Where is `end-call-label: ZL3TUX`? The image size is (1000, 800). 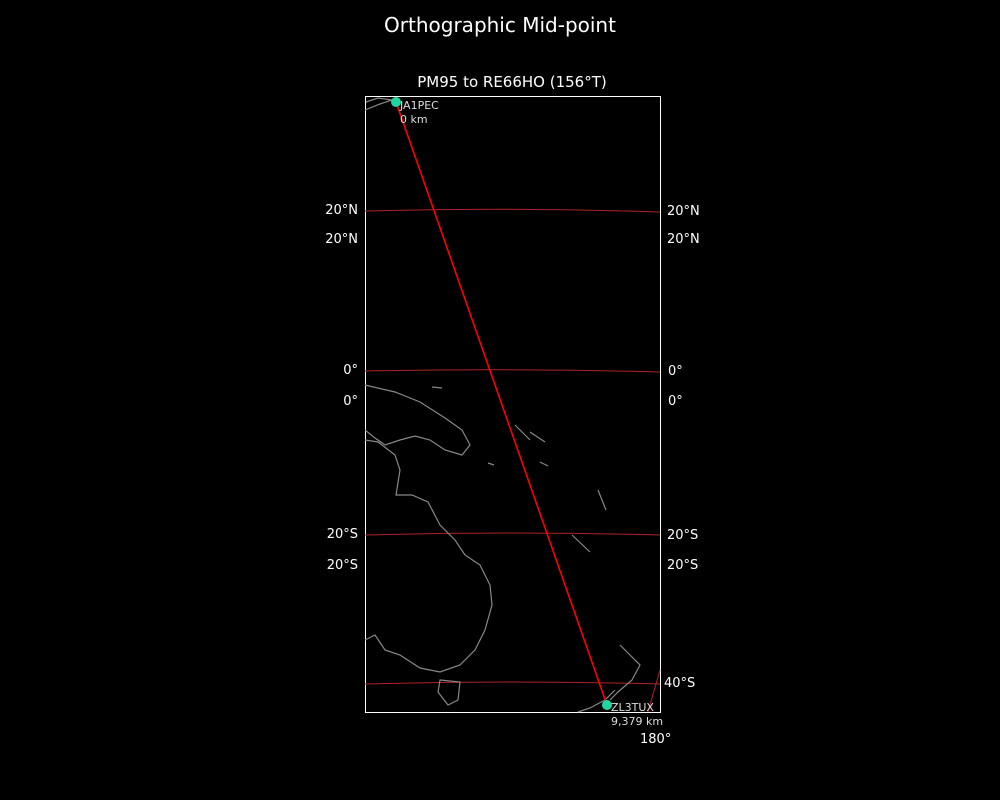 end-call-label: ZL3TUX is located at coordinates (632, 707).